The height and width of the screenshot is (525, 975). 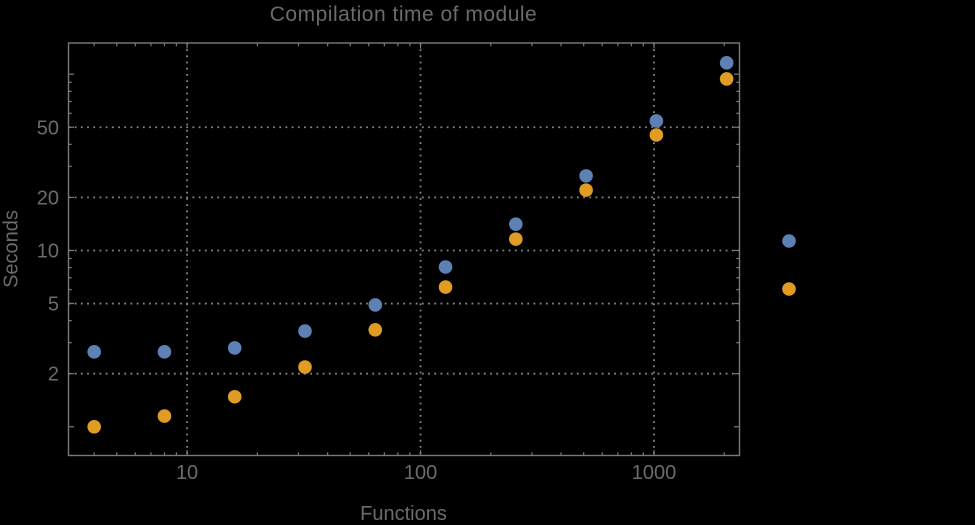 I want to click on y-tick-label: 10, so click(x=48, y=251).